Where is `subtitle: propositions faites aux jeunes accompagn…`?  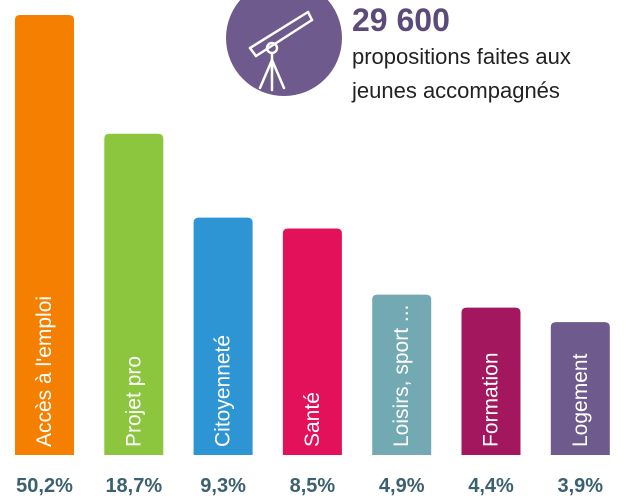
subtitle: propositions faites aux jeunes accompagn… is located at coordinates (461, 73).